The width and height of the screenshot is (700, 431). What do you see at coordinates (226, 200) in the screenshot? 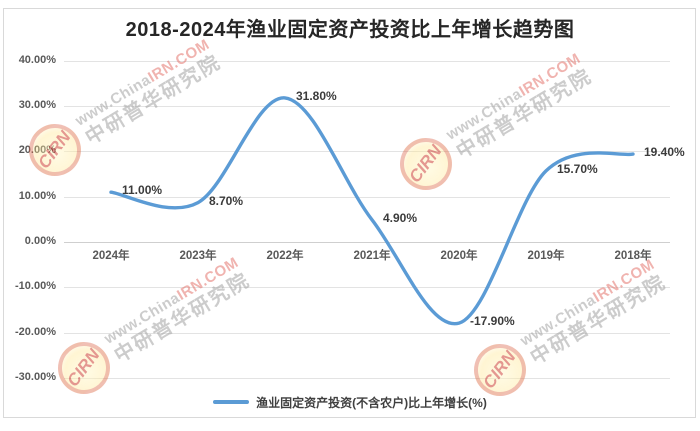
I see `data-label: 8.70%` at bounding box center [226, 200].